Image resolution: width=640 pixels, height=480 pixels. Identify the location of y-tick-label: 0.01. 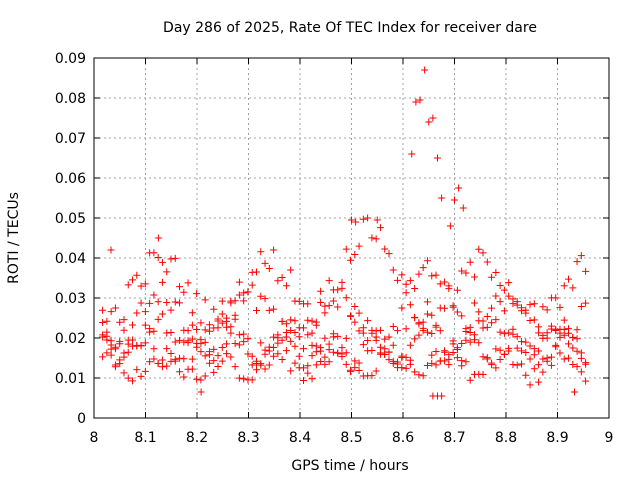
(70, 379).